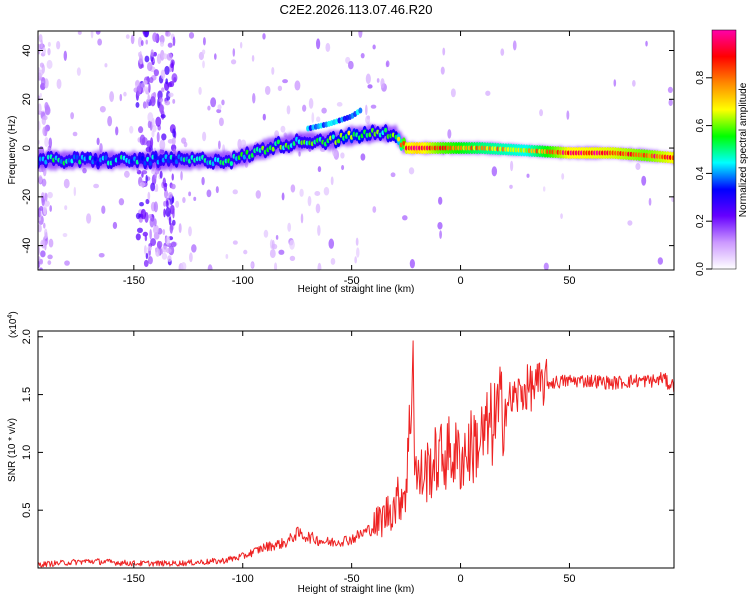 The height and width of the screenshot is (600, 750). I want to click on heatmap-x-tick-label: -100, so click(243, 281).